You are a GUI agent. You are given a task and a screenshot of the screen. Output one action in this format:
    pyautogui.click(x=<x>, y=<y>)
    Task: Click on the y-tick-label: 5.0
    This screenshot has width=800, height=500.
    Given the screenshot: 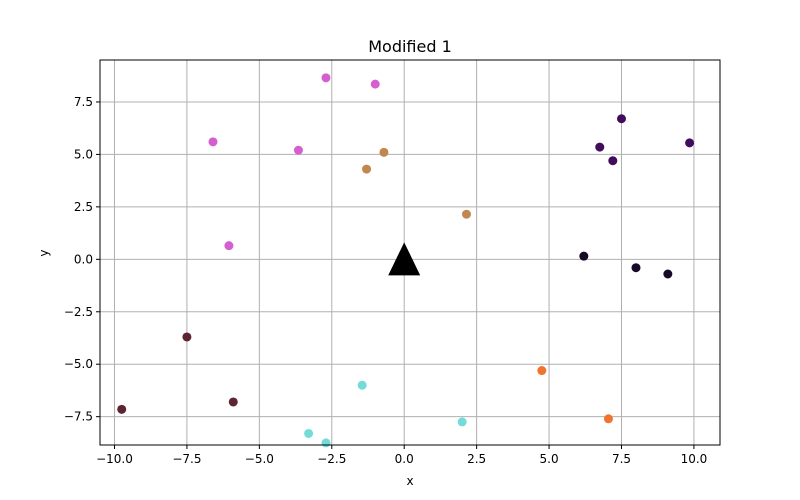 What is the action you would take?
    pyautogui.click(x=83, y=154)
    